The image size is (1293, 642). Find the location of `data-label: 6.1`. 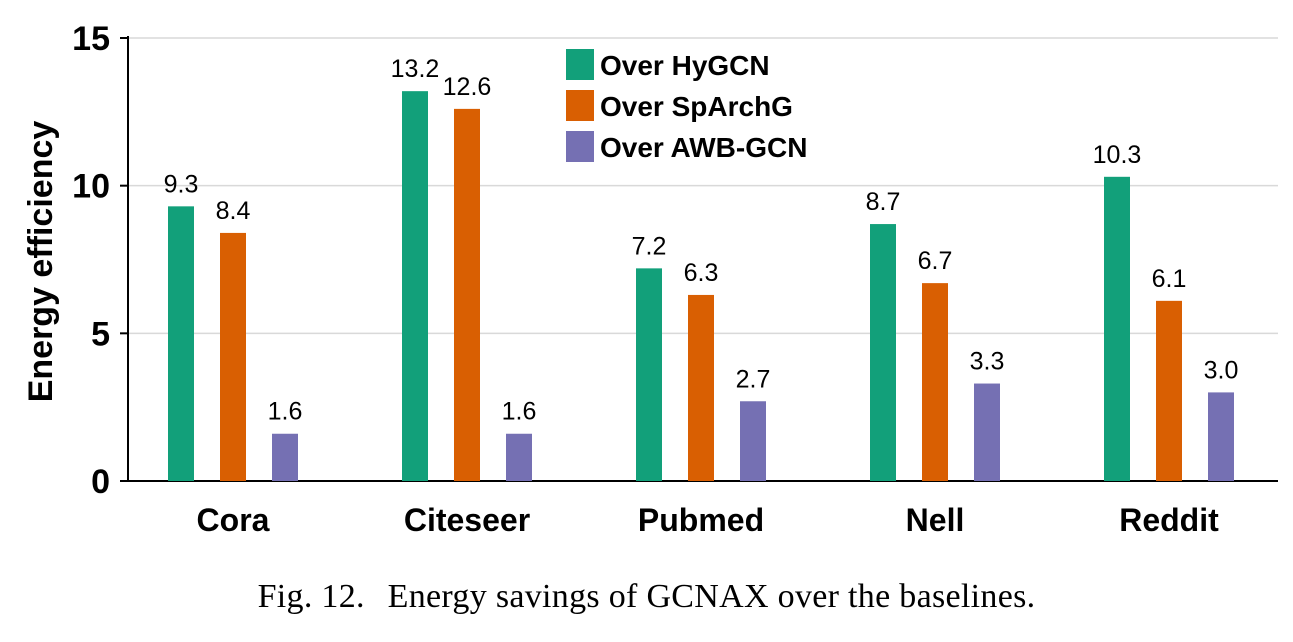

data-label: 6.1 is located at coordinates (1169, 279).